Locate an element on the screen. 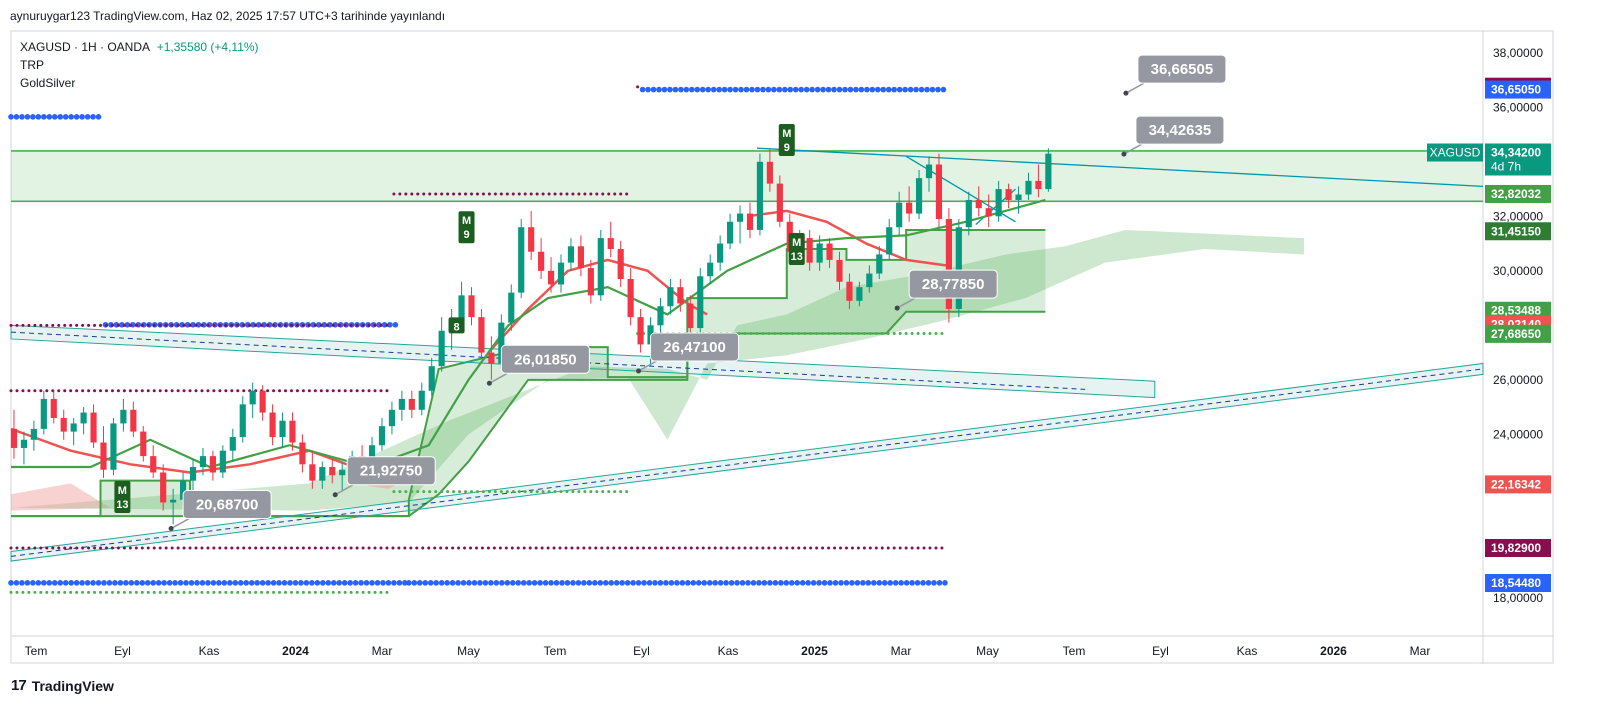 The image size is (1600, 718). price-badge-text: 19,82900 is located at coordinates (1516, 548).